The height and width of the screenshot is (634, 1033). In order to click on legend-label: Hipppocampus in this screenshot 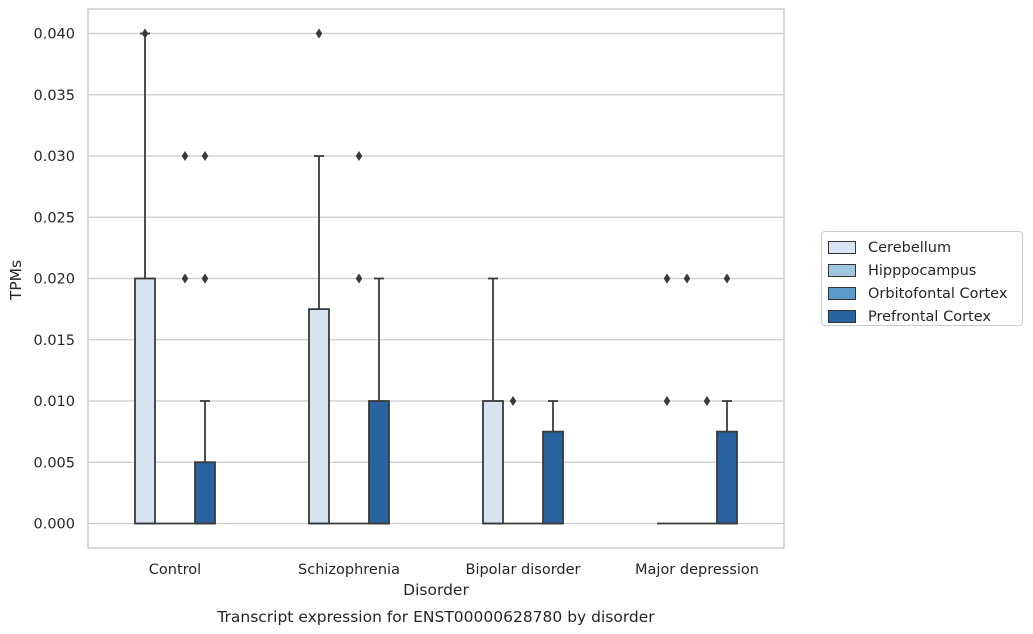, I will do `click(922, 270)`.